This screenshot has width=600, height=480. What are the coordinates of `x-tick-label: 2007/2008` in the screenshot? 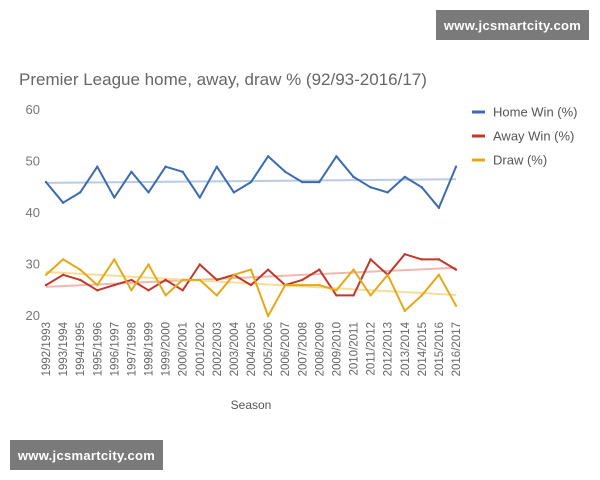 It's located at (303, 349).